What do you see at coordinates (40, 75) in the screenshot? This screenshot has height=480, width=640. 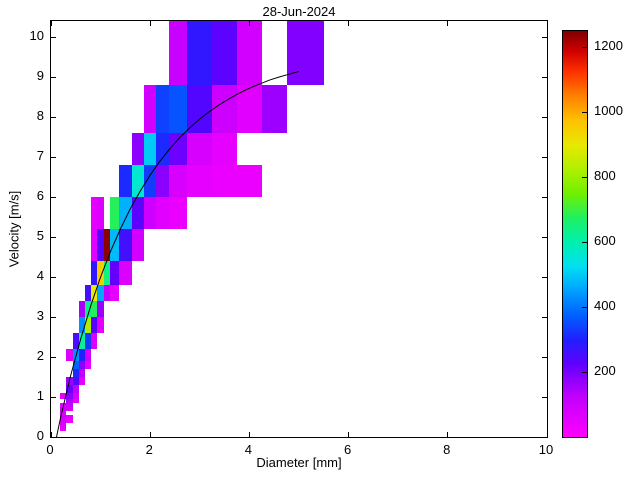 I see `y-tick-label: 9` at bounding box center [40, 75].